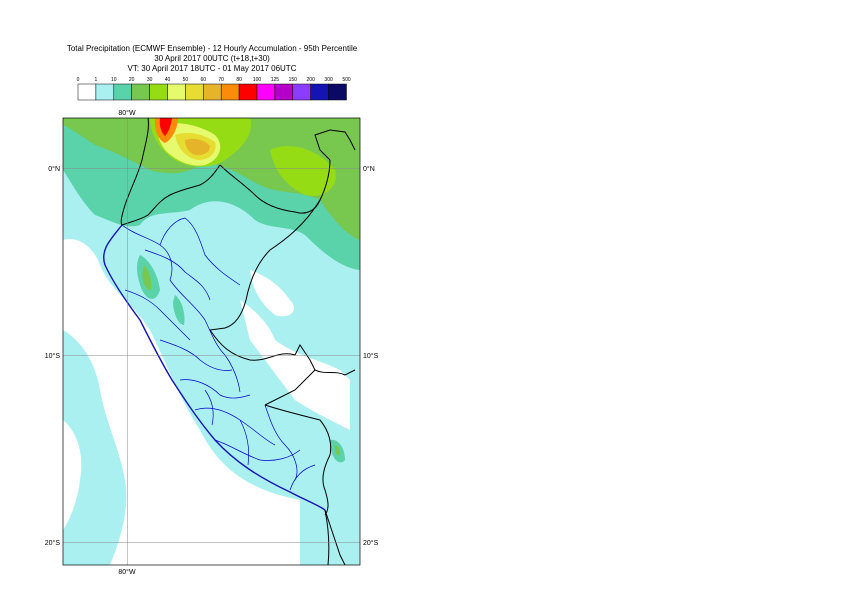  What do you see at coordinates (132, 80) in the screenshot?
I see `legend-threshold-label: 20` at bounding box center [132, 80].